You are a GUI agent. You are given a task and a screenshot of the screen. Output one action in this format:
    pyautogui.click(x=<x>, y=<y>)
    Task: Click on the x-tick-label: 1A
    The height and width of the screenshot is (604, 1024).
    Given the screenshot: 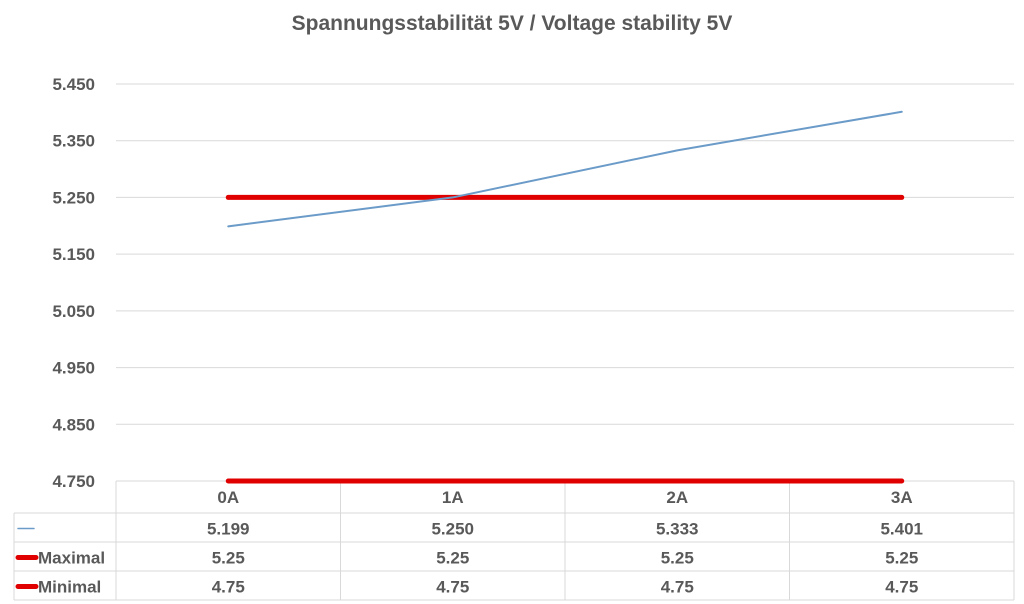 What is the action you would take?
    pyautogui.click(x=453, y=497)
    